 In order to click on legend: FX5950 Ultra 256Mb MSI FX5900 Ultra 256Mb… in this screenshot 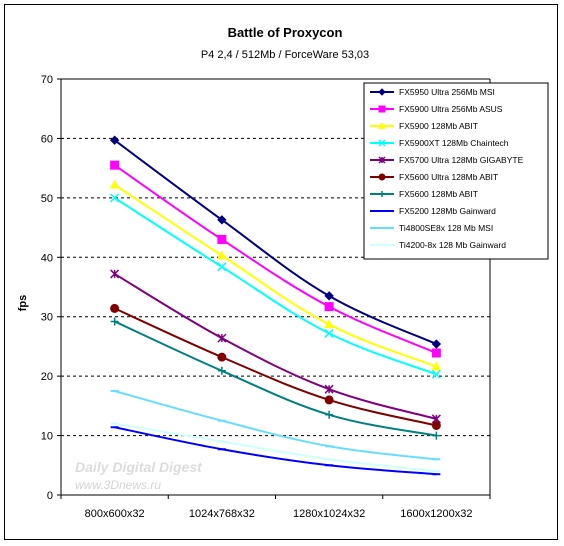, I will do `click(456, 171)`.